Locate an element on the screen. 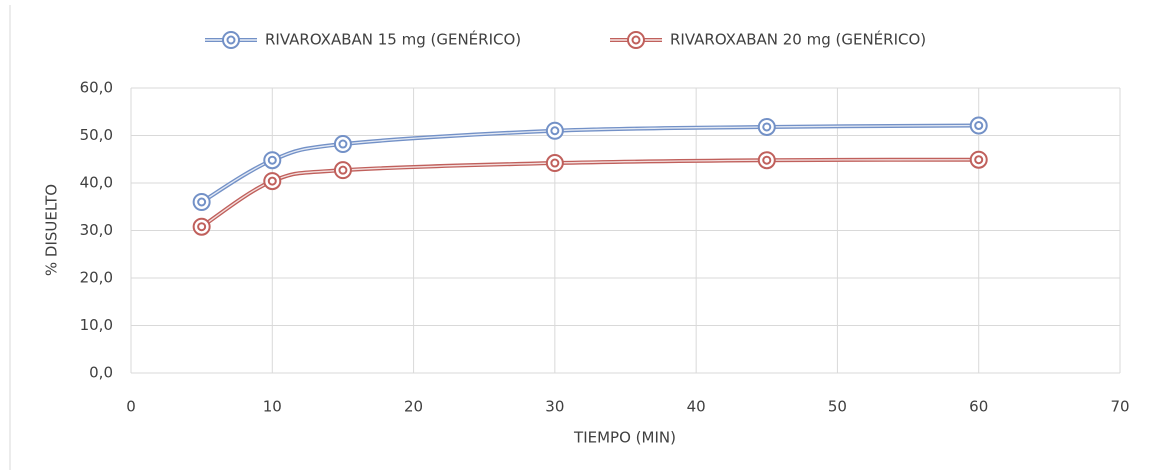 The width and height of the screenshot is (1152, 475). x-tick-label: 10 is located at coordinates (272, 407).